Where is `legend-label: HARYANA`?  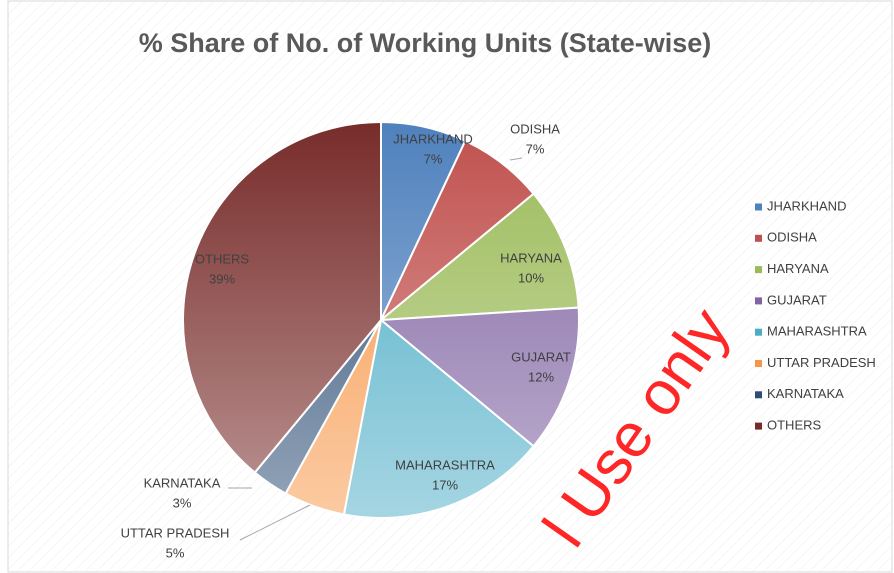 legend-label: HARYANA is located at coordinates (798, 268).